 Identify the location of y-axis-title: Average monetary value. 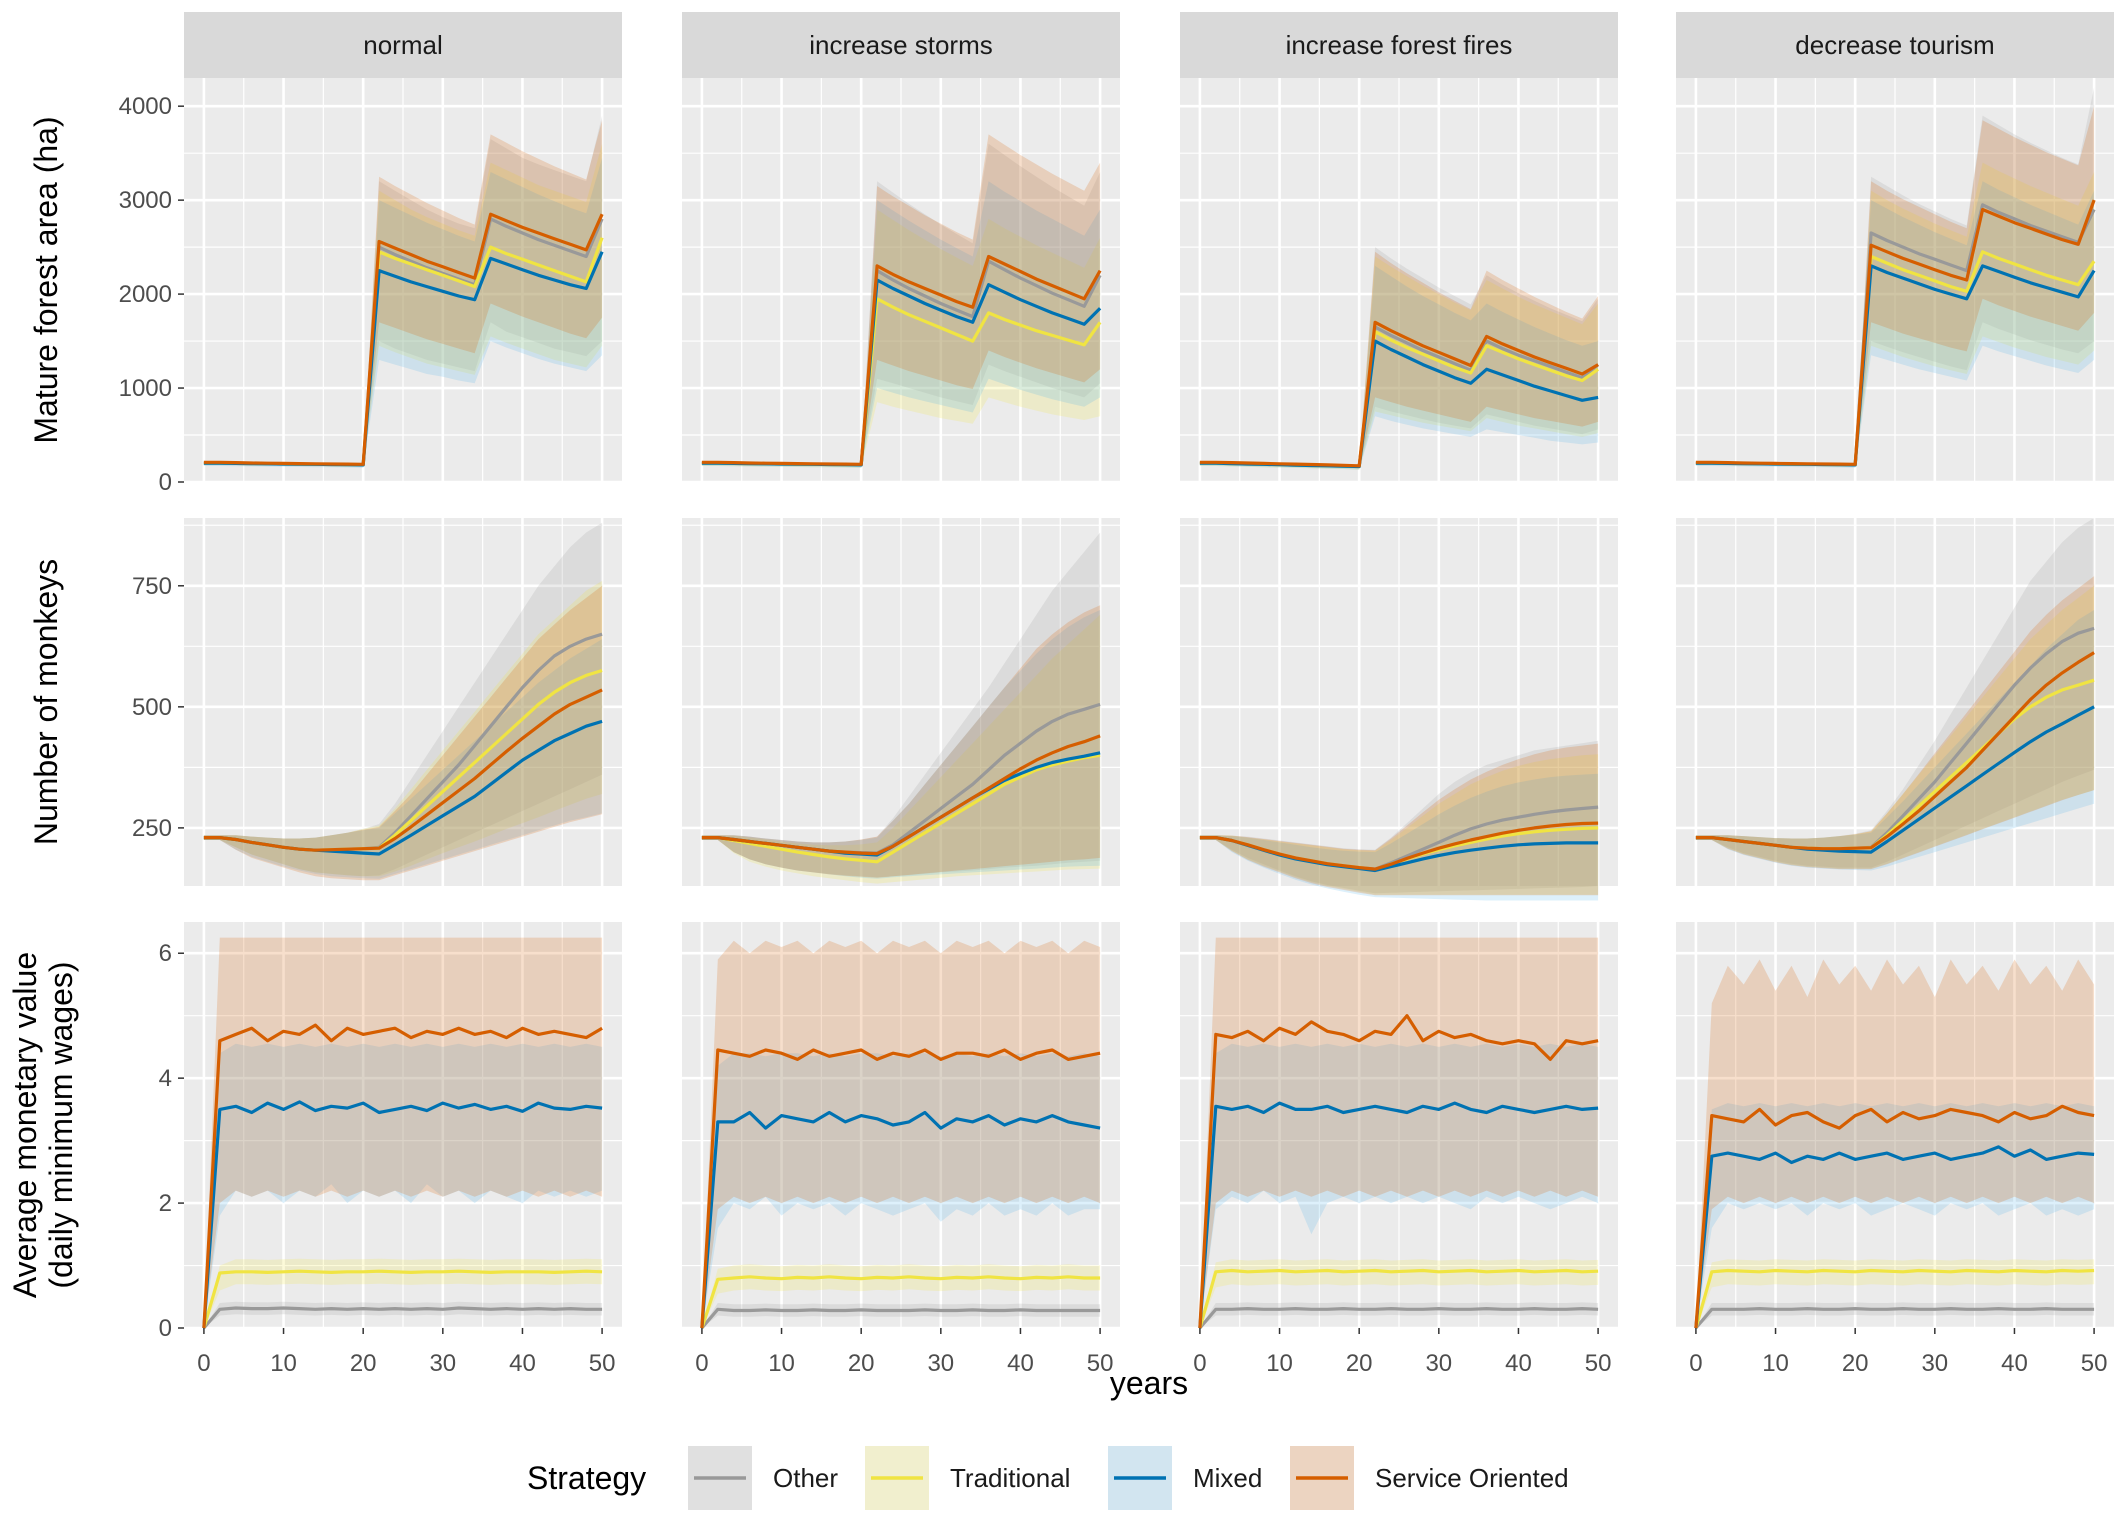
(25, 1125).